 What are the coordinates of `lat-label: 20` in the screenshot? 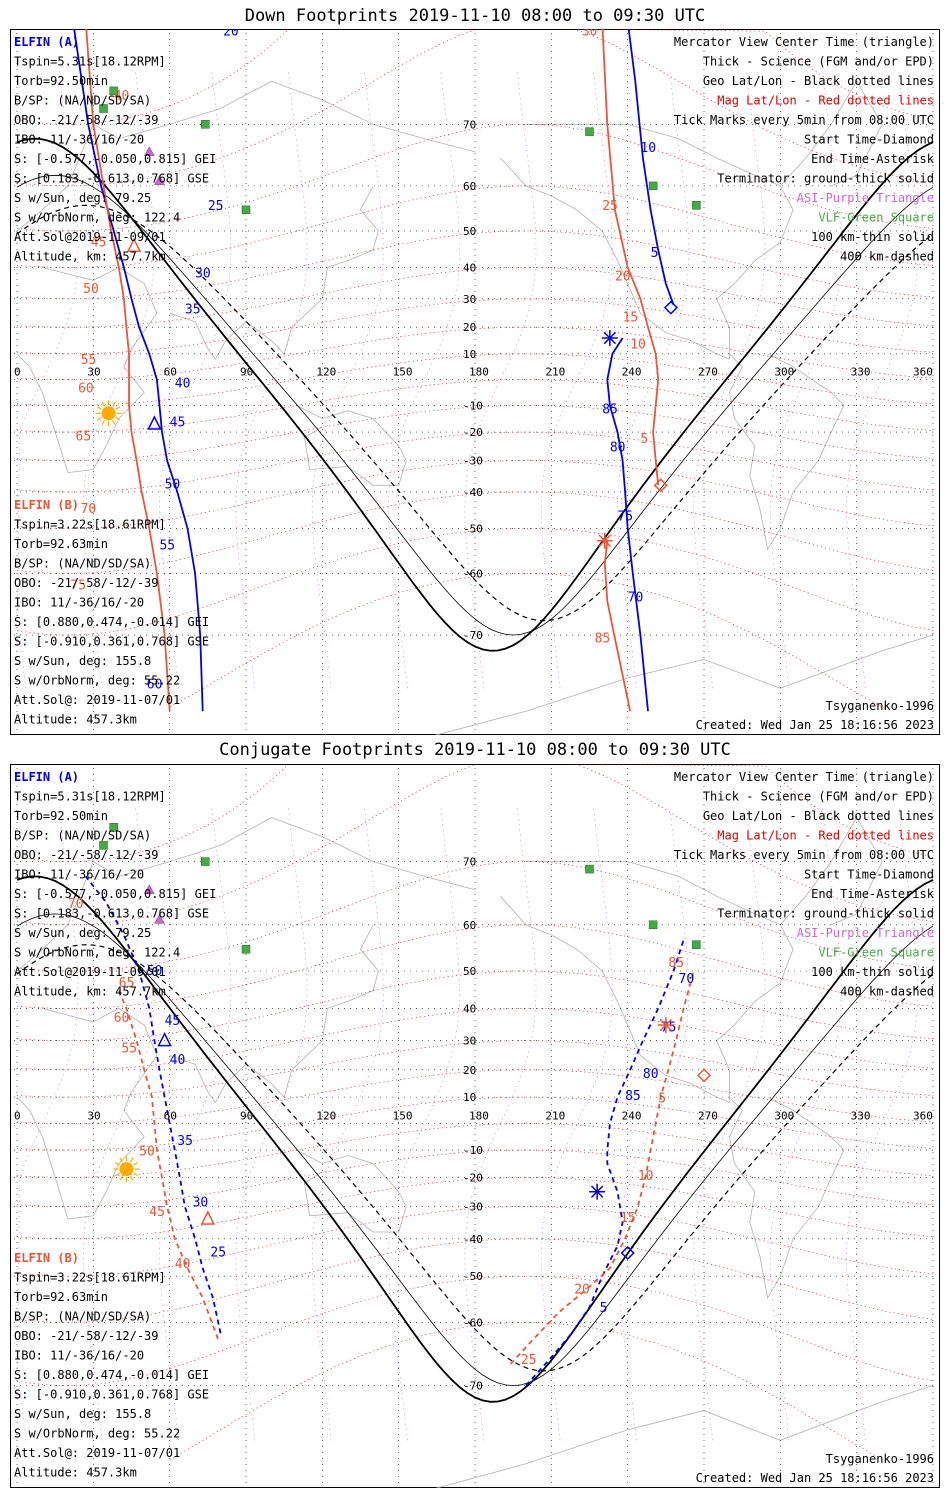 It's located at (469, 327).